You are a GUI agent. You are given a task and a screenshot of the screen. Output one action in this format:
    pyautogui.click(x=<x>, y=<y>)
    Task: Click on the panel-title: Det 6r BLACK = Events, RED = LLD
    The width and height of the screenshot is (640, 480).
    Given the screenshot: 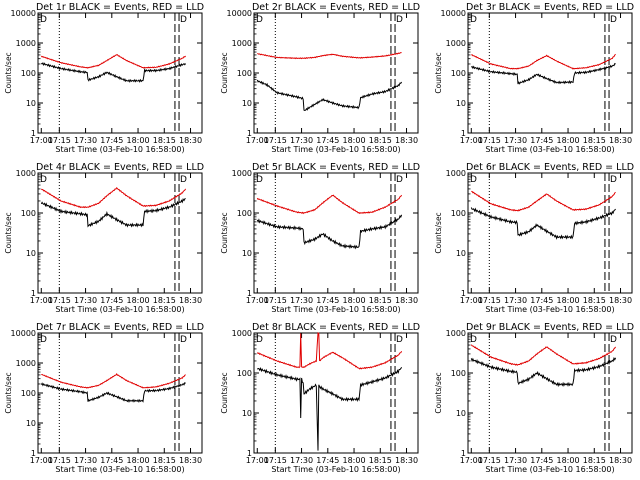 What is the action you would take?
    pyautogui.click(x=550, y=167)
    